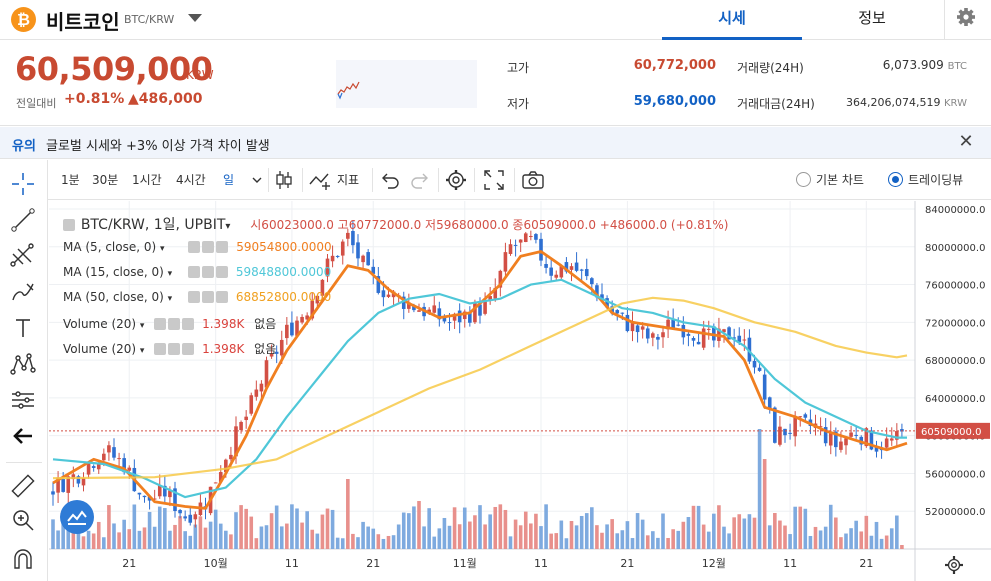  What do you see at coordinates (732, 20) in the screenshot?
I see `tab-price: 시세` at bounding box center [732, 20].